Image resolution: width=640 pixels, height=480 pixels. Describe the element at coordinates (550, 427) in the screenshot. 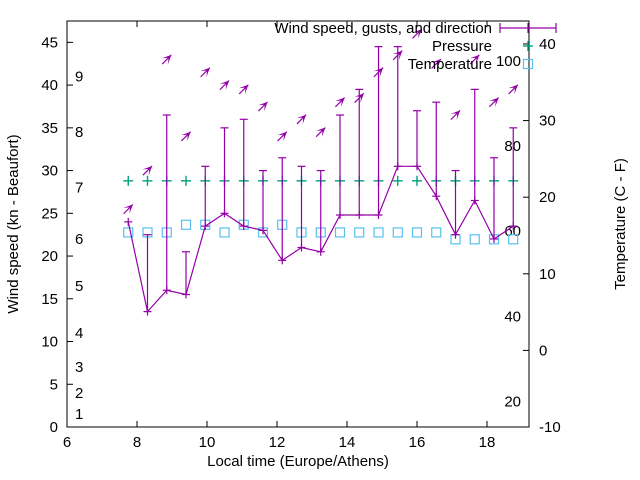

I see `y2-tick-label: -10` at that location.